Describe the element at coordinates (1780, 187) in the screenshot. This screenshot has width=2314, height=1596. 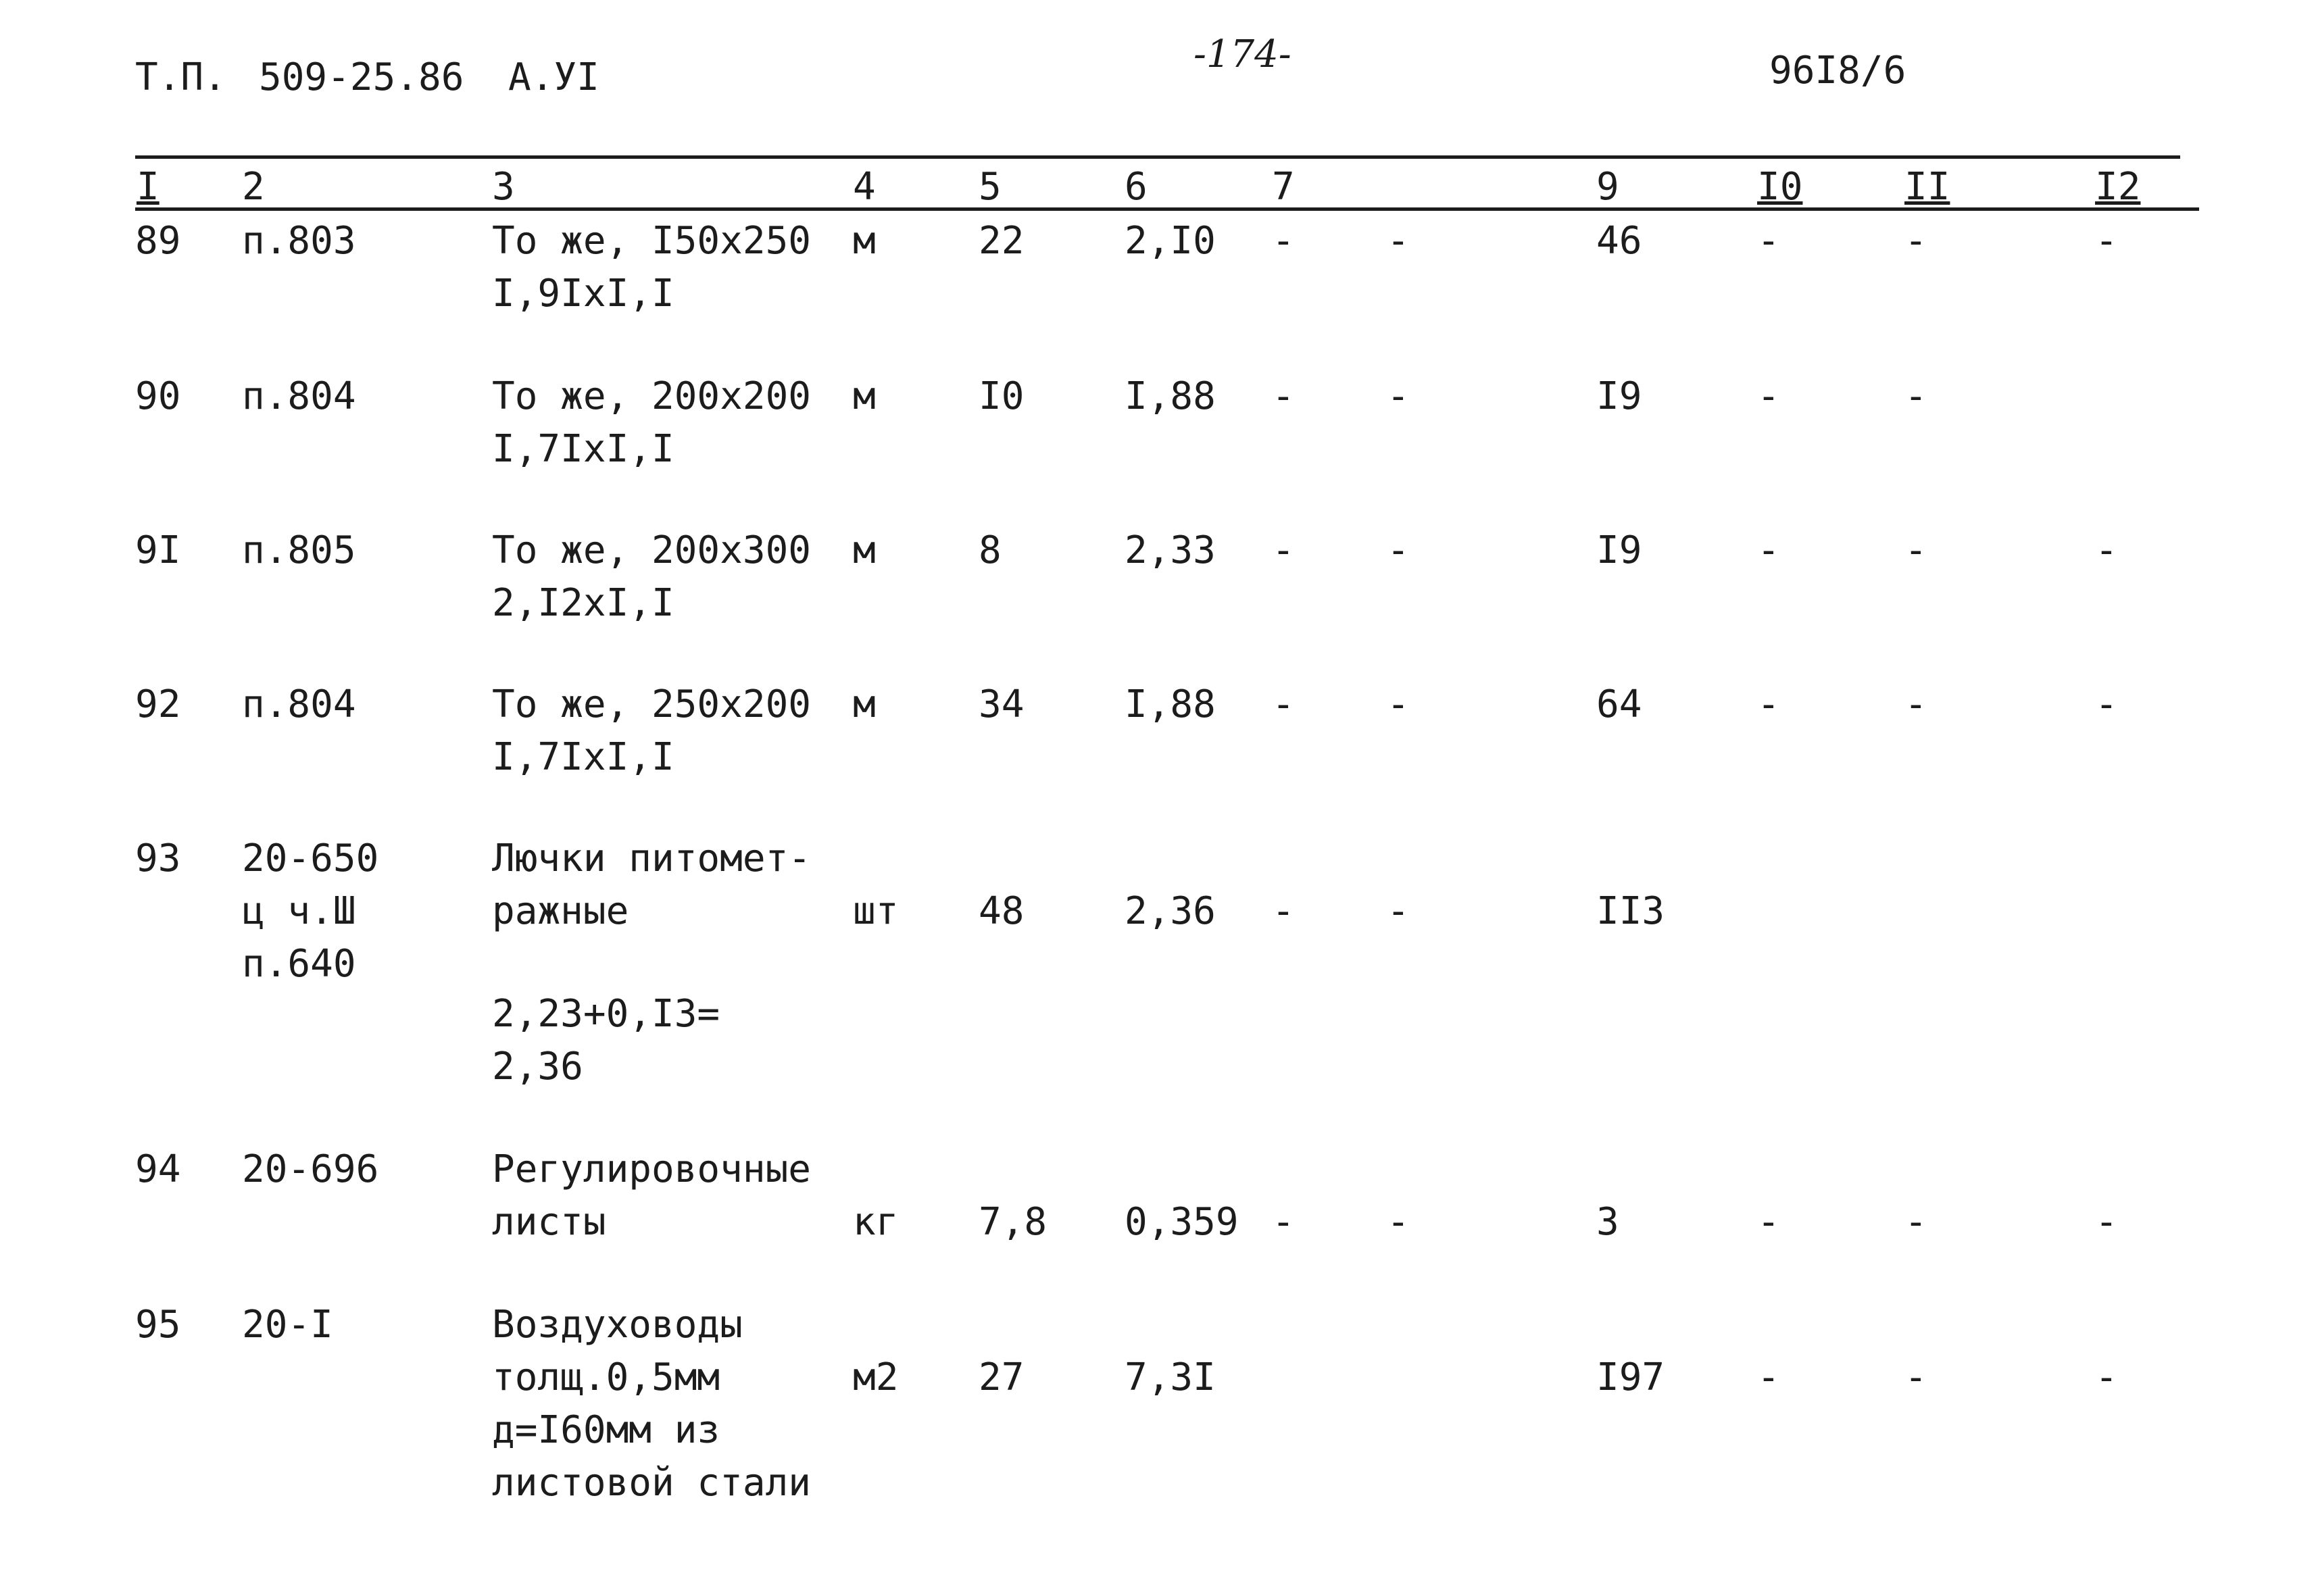
I see `column-number: I0` at that location.